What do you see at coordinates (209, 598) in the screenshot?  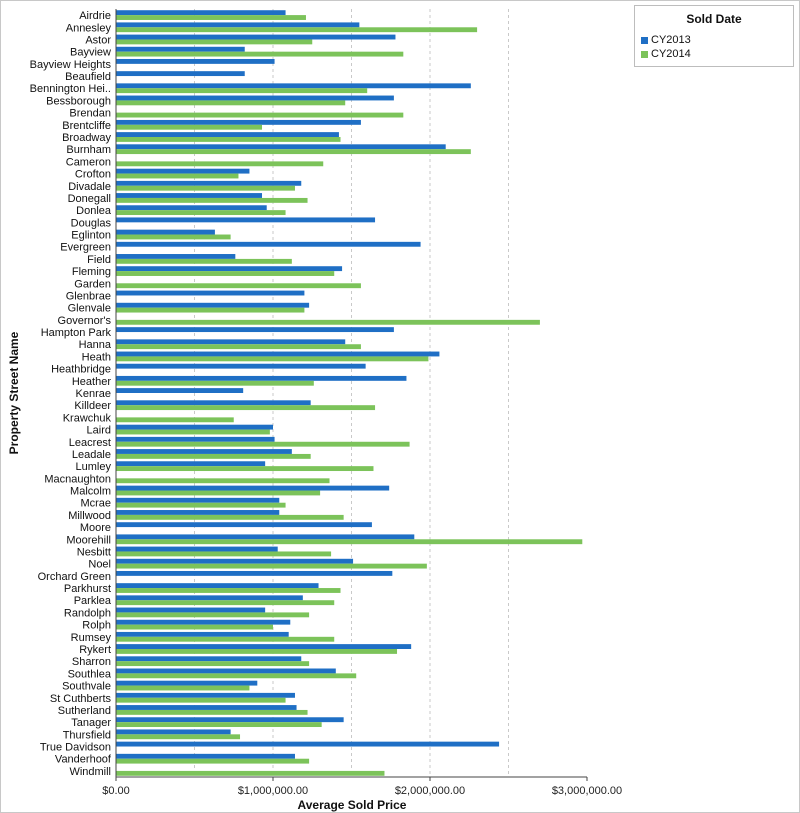 I see `bar-cy2013-parklea` at bounding box center [209, 598].